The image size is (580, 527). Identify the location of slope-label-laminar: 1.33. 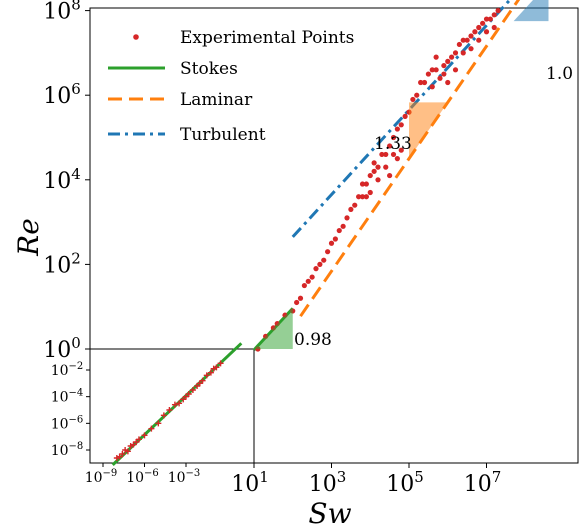
(393, 144).